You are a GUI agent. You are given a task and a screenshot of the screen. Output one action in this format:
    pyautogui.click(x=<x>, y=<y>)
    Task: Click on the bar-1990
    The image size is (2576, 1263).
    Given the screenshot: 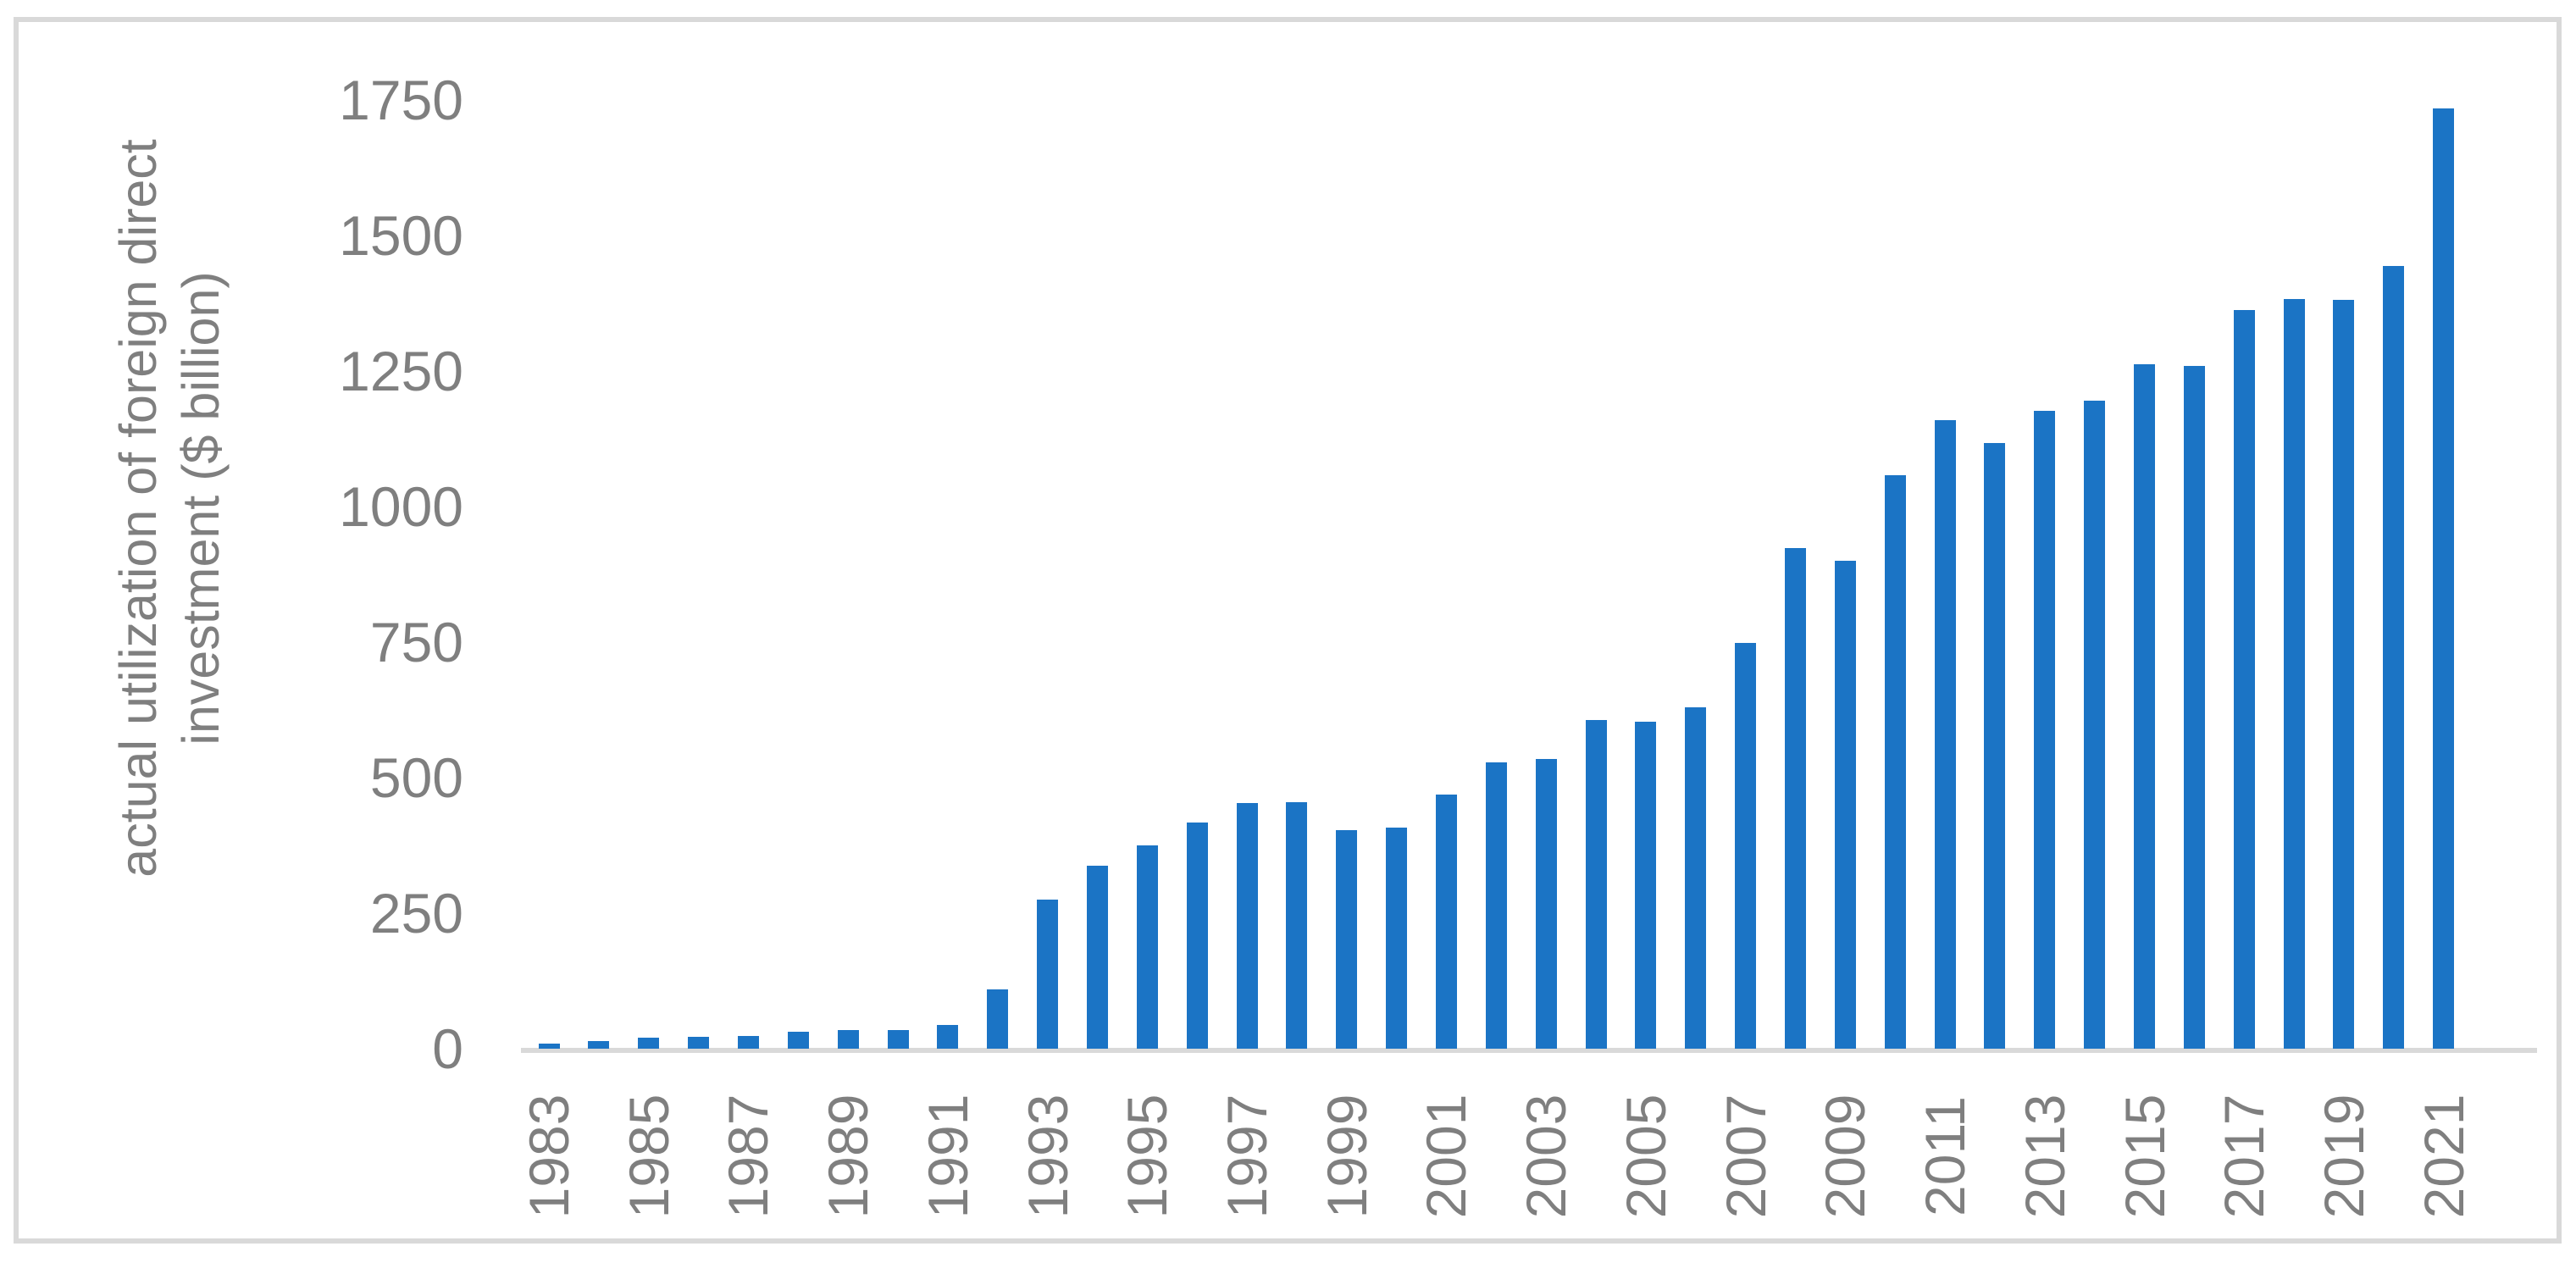 What is the action you would take?
    pyautogui.click(x=898, y=1039)
    